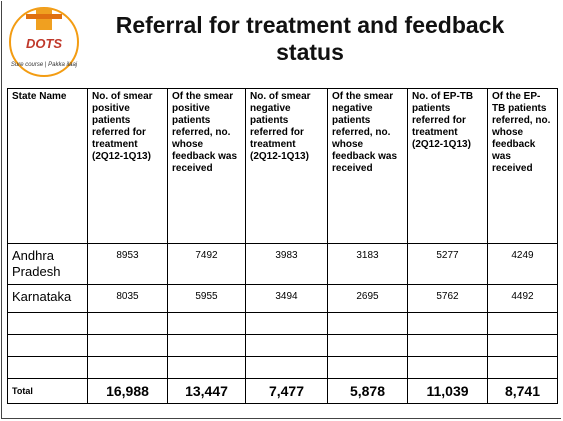  I want to click on total-cell: 8,741, so click(522, 391).